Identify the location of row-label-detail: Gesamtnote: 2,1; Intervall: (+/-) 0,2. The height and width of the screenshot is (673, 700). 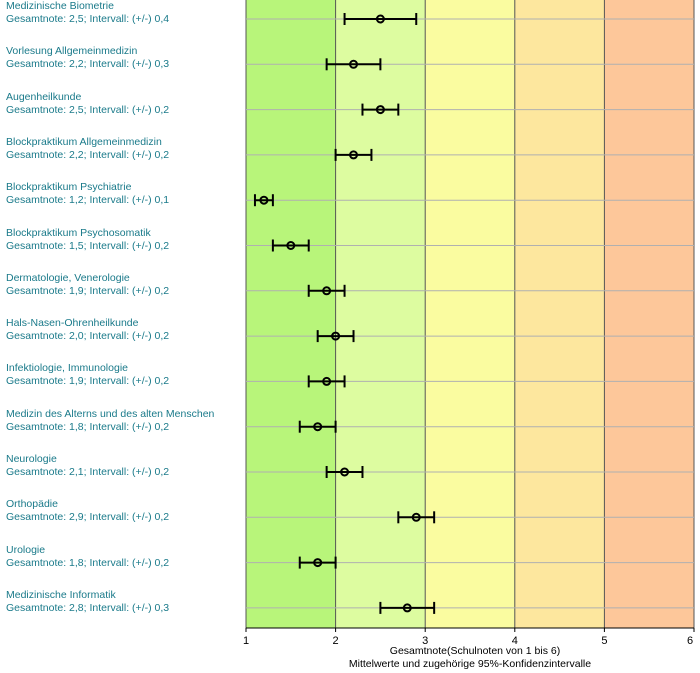
(88, 472).